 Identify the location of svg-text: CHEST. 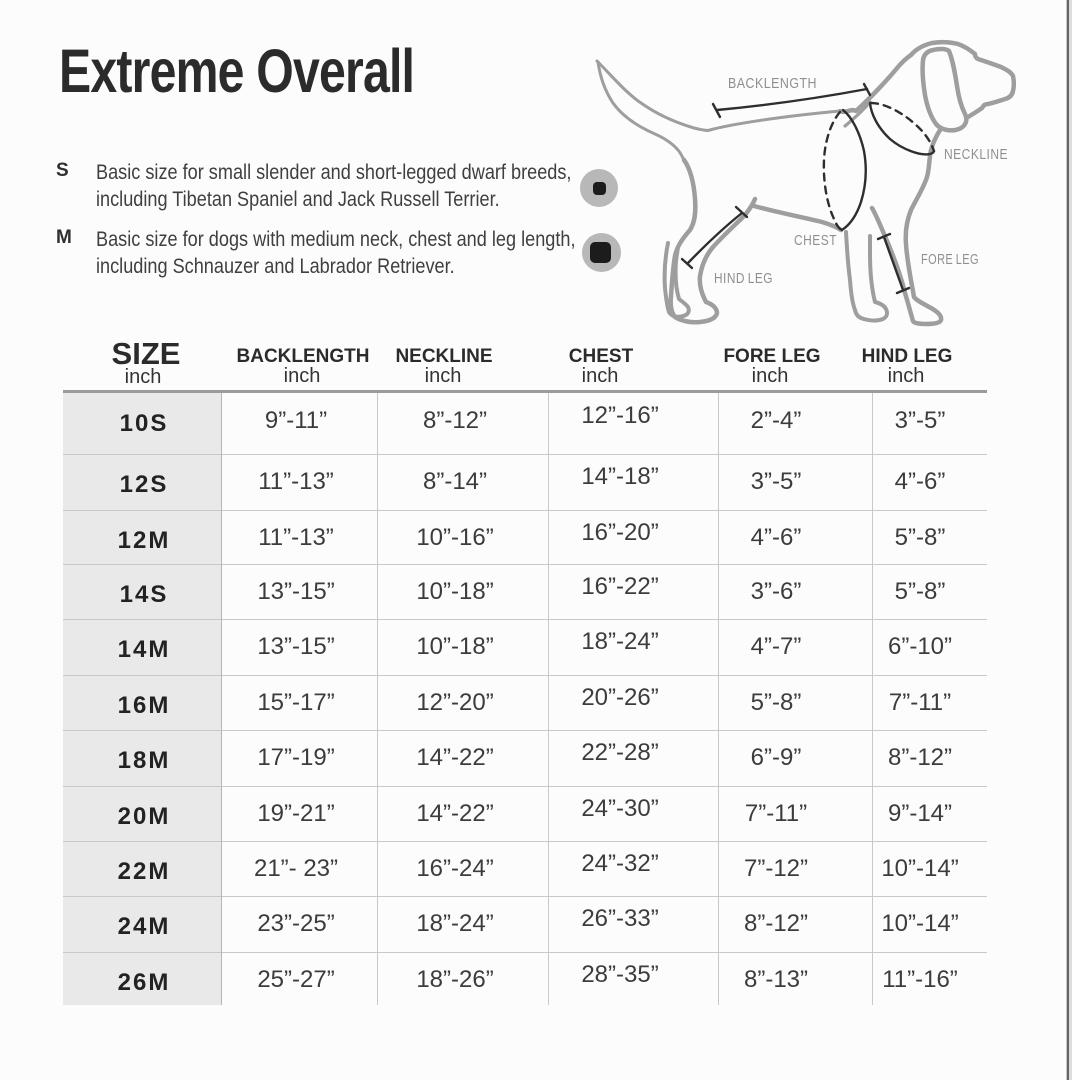
(815, 240).